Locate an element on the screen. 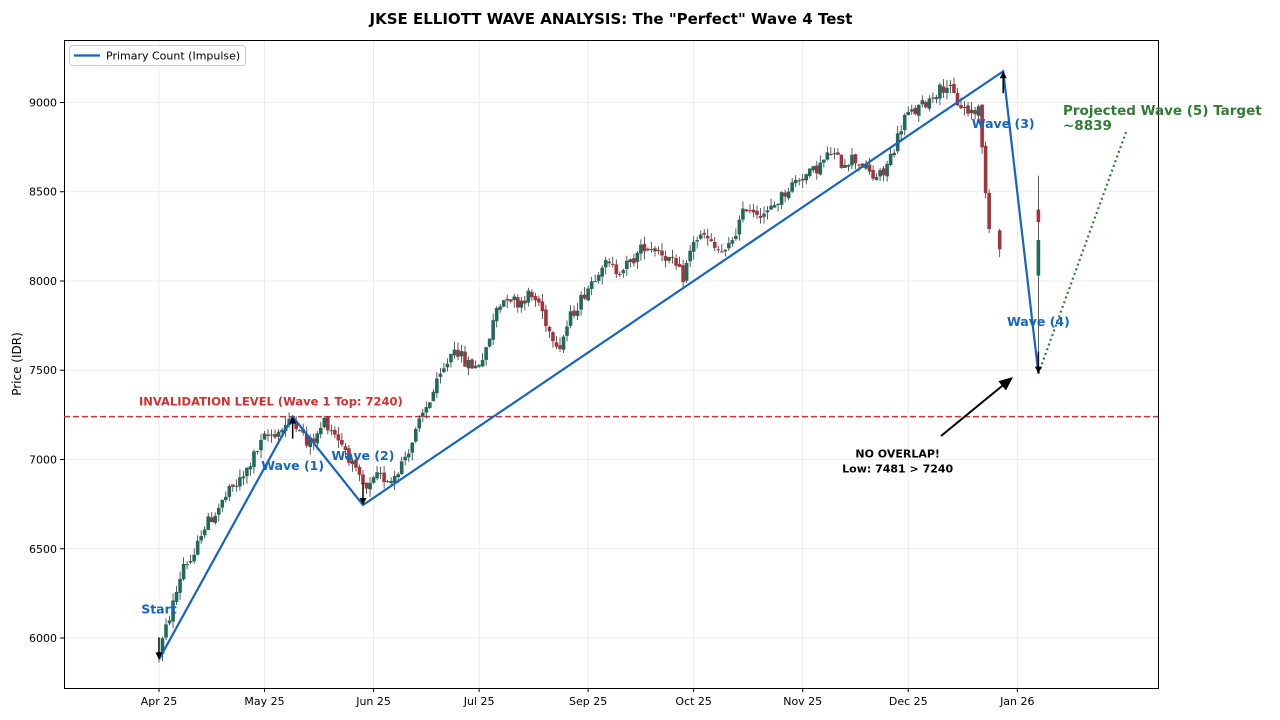 Image resolution: width=1280 pixels, height=720 pixels. pivot-arrow-head is located at coordinates (1003, 75).